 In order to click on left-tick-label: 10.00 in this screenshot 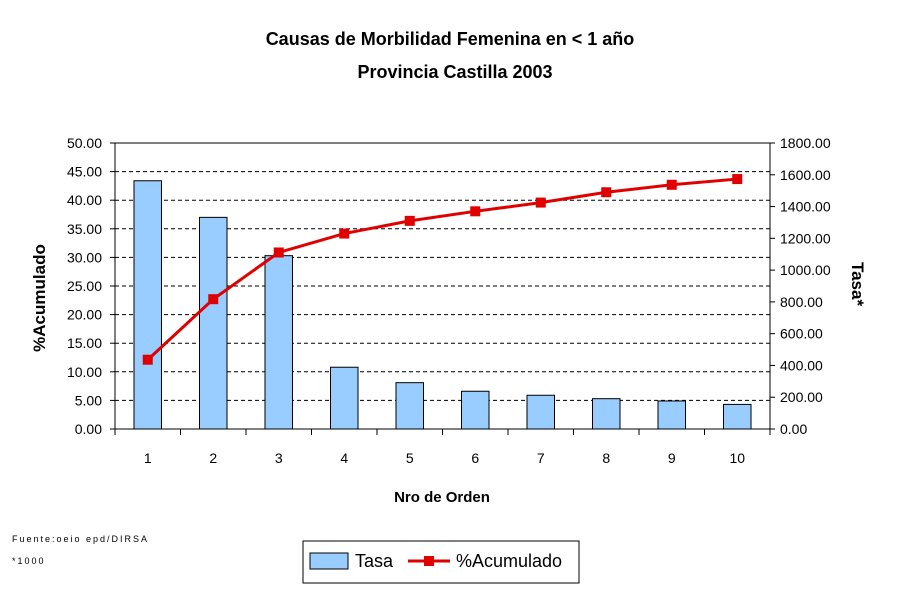, I will do `click(84, 372)`.